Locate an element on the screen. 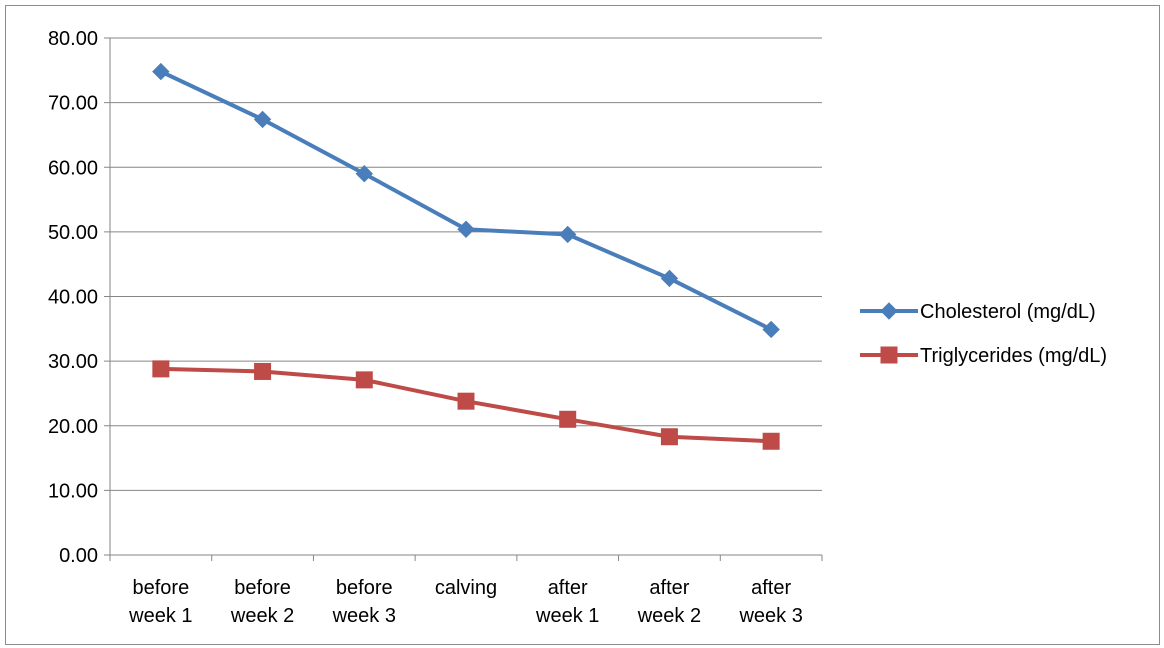 The image size is (1164, 648). legend-item: Cholesterol (mg/dL) is located at coordinates (978, 312).